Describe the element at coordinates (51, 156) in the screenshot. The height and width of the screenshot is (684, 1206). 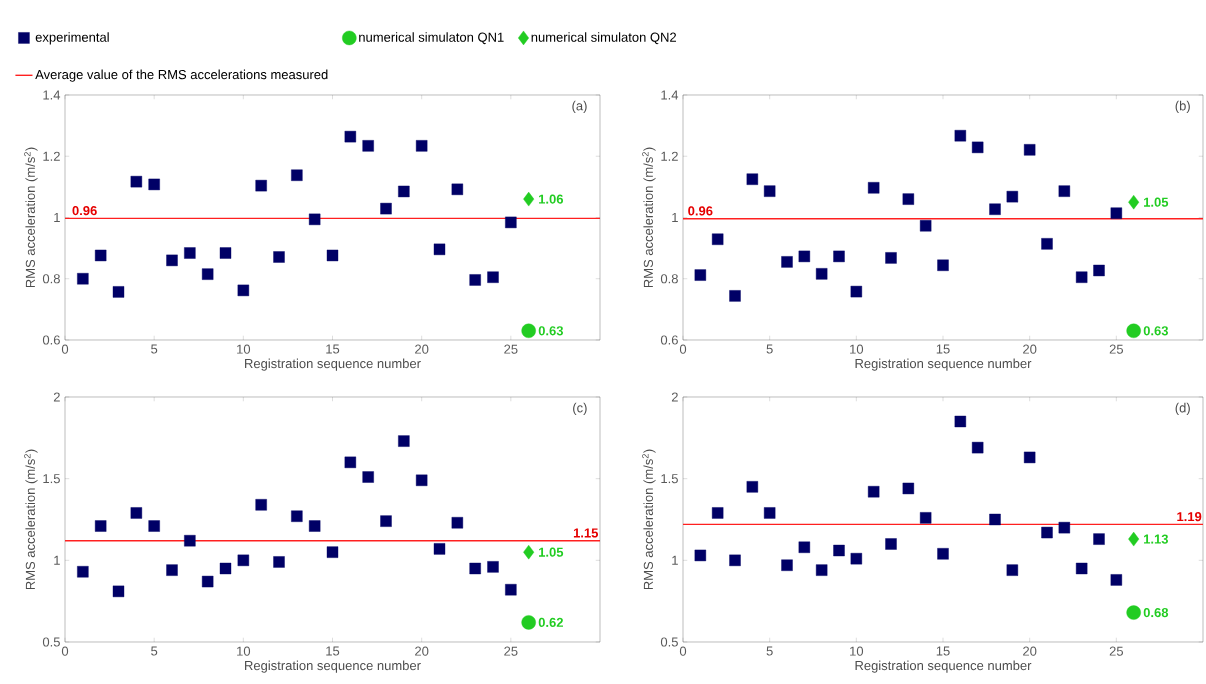
I see `y-tick-label: 1.2` at that location.